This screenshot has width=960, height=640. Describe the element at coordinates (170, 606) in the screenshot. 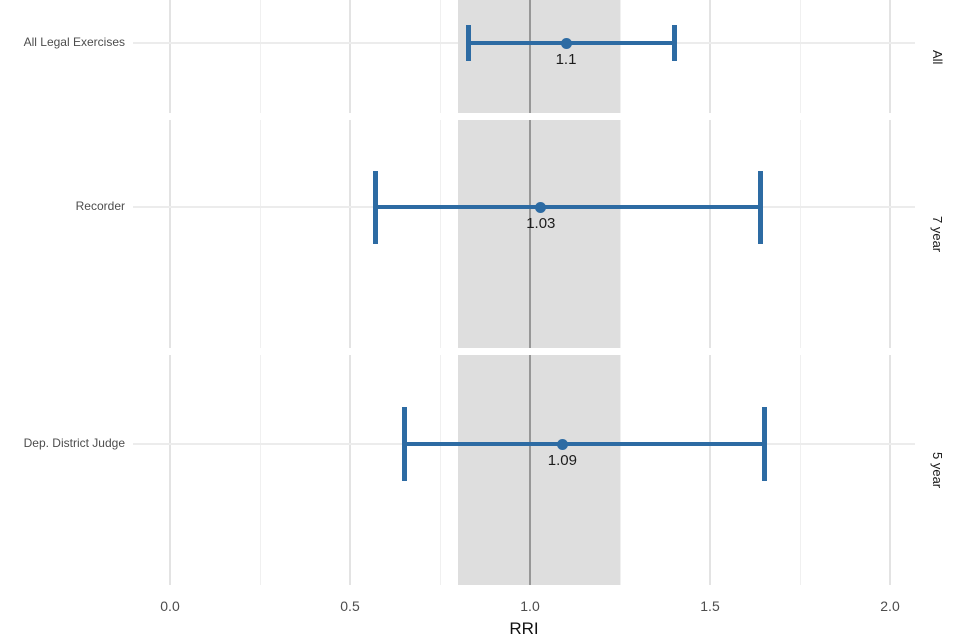

I see `x-axis-tick-label: 0.0` at that location.